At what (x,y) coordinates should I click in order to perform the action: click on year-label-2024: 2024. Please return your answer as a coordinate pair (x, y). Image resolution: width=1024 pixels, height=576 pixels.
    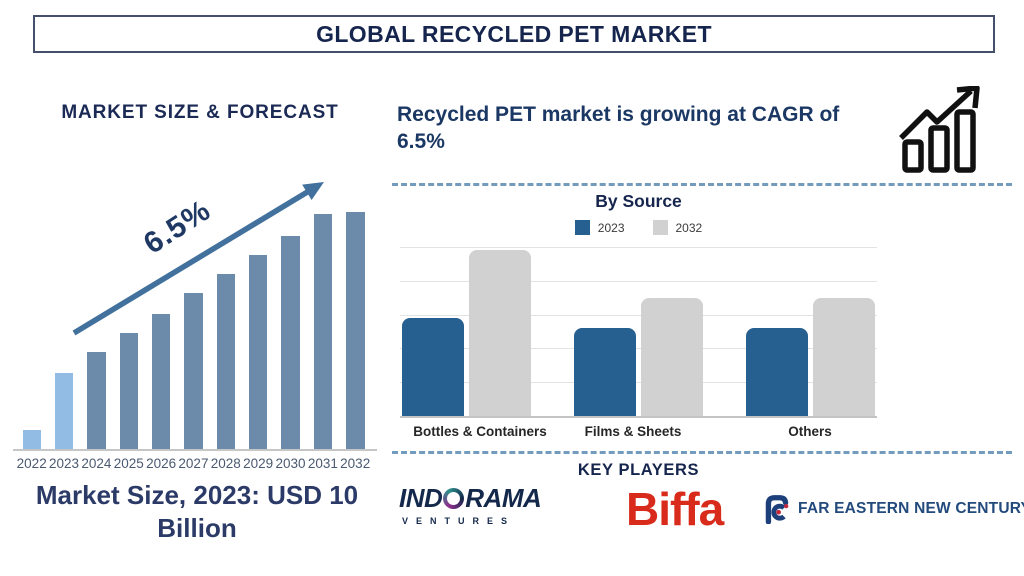
    Looking at the image, I should click on (96, 463).